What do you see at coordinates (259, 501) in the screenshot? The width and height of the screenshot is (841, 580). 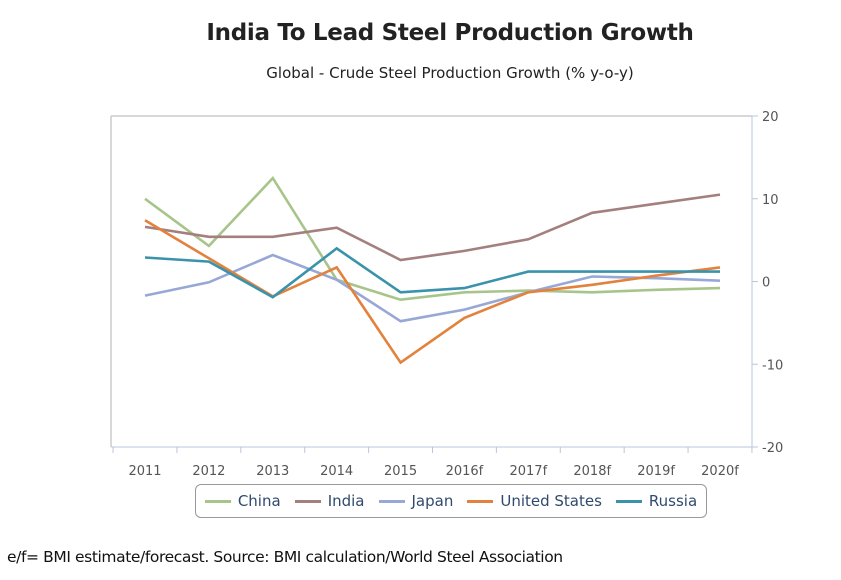 I see `legend-label: China` at bounding box center [259, 501].